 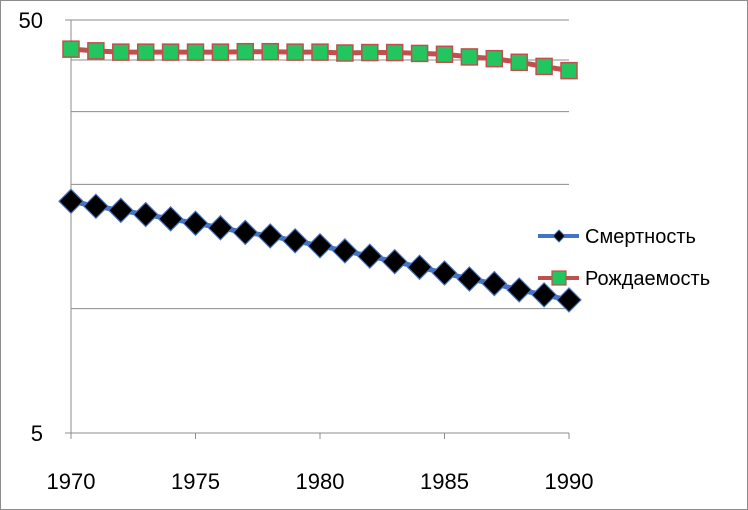 What do you see at coordinates (320, 481) in the screenshot?
I see `x-tick-label: 1980` at bounding box center [320, 481].